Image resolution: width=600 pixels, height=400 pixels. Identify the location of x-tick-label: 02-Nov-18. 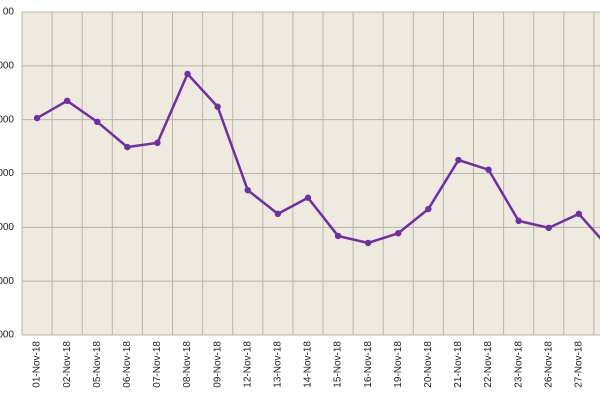
(67, 364).